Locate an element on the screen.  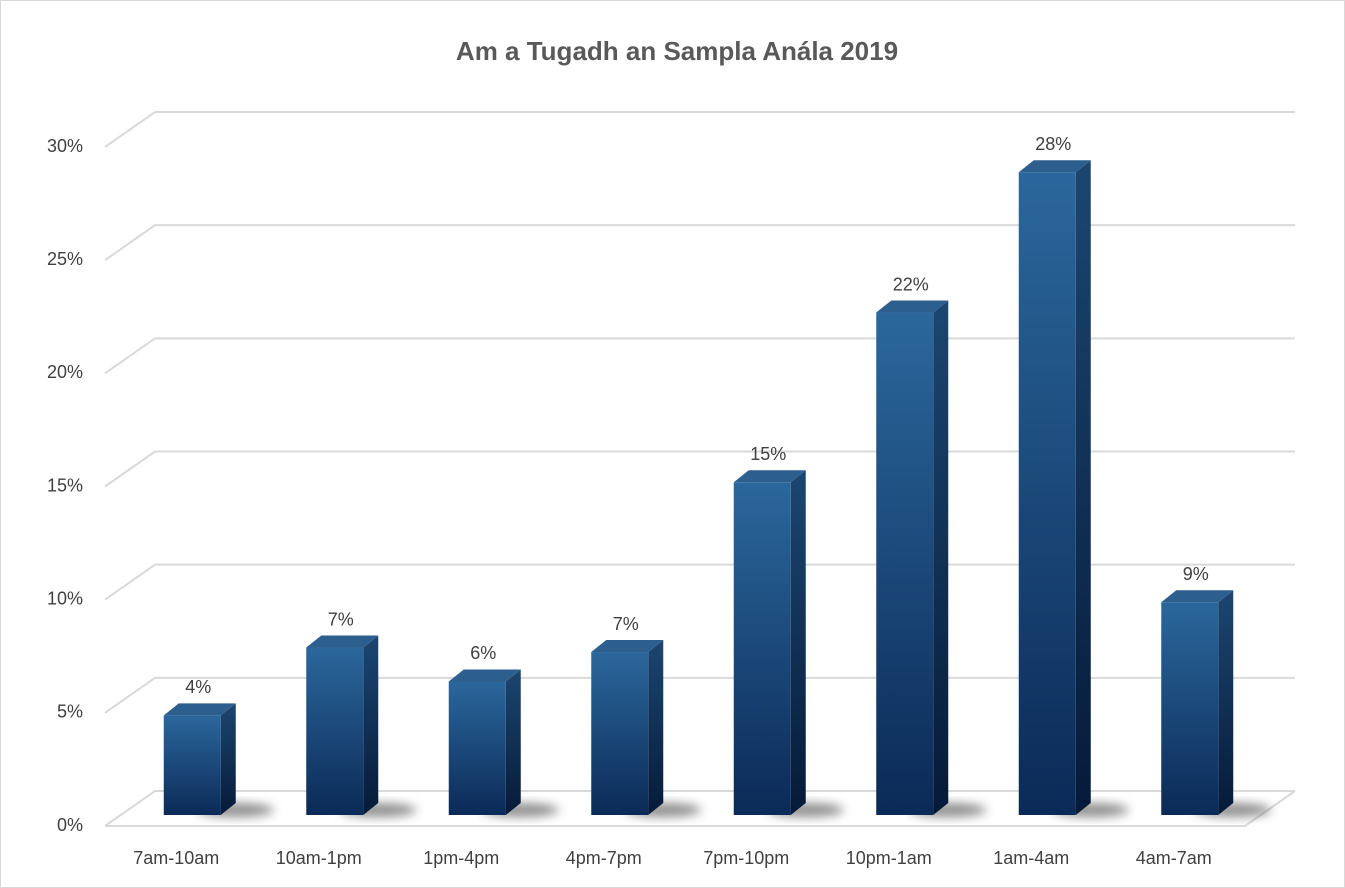
x-tick-label: 4pm-7pm is located at coordinates (604, 858).